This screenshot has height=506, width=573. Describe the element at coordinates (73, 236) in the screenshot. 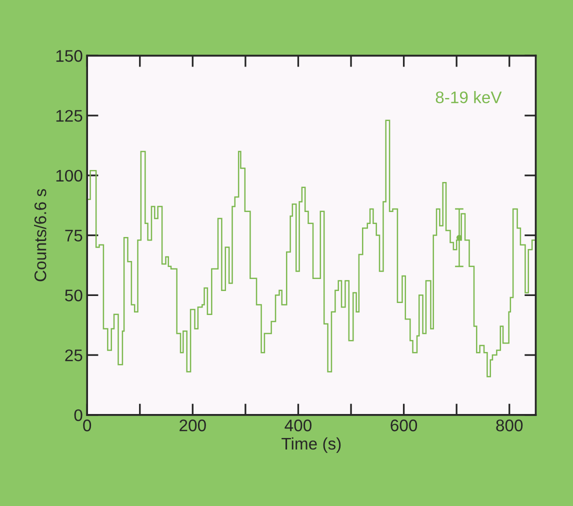

I see `y-tick-label: 75` at that location.